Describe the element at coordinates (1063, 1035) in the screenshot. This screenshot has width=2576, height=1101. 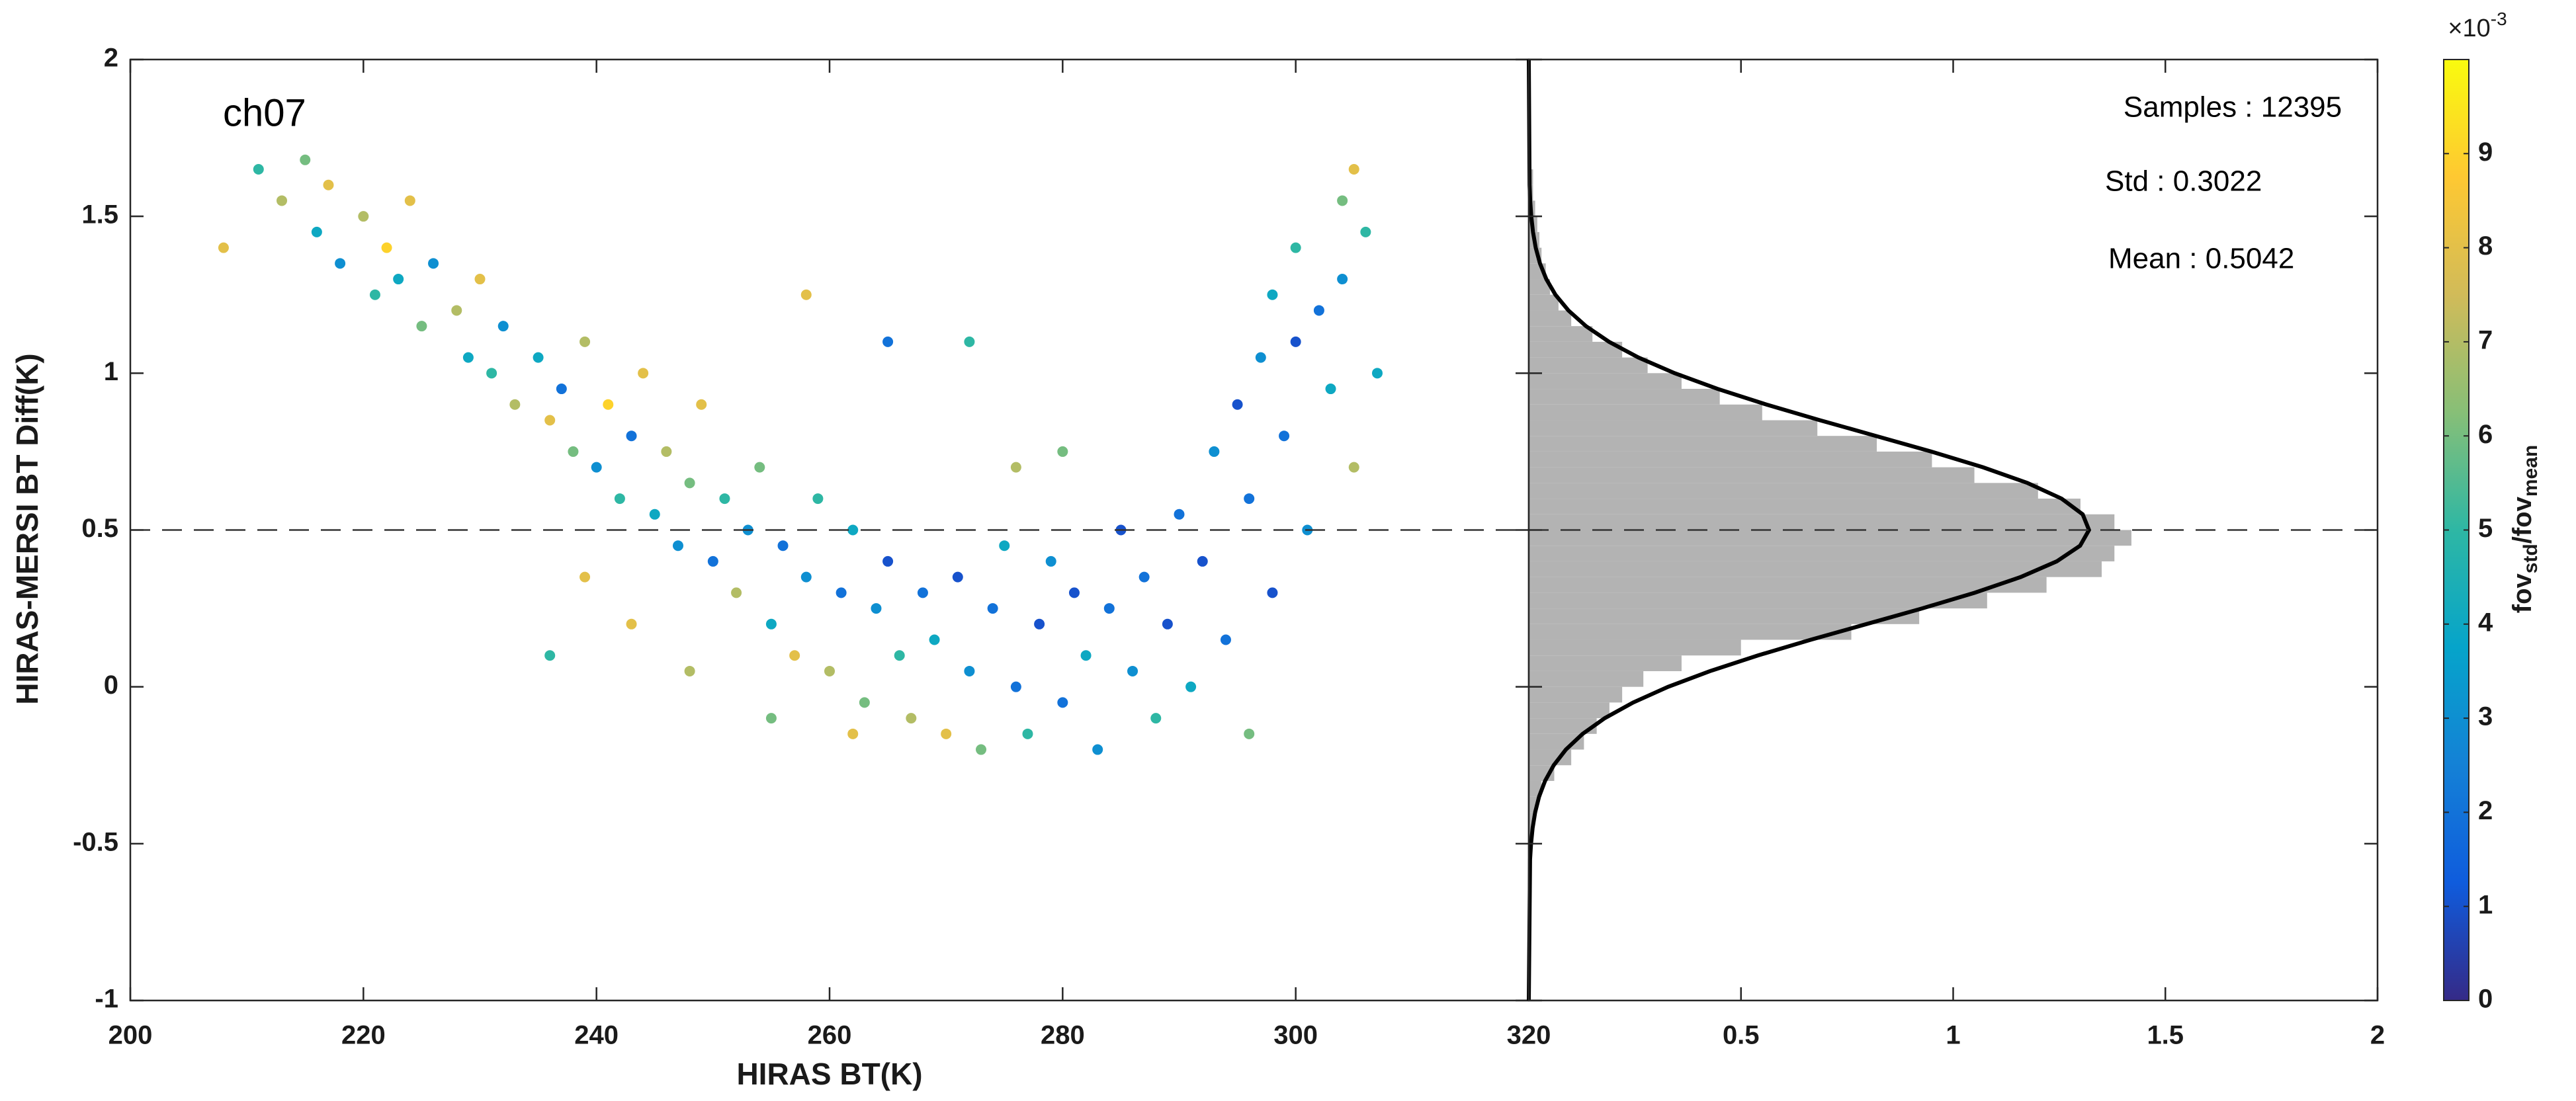
I see `x-tick-label: 280` at that location.